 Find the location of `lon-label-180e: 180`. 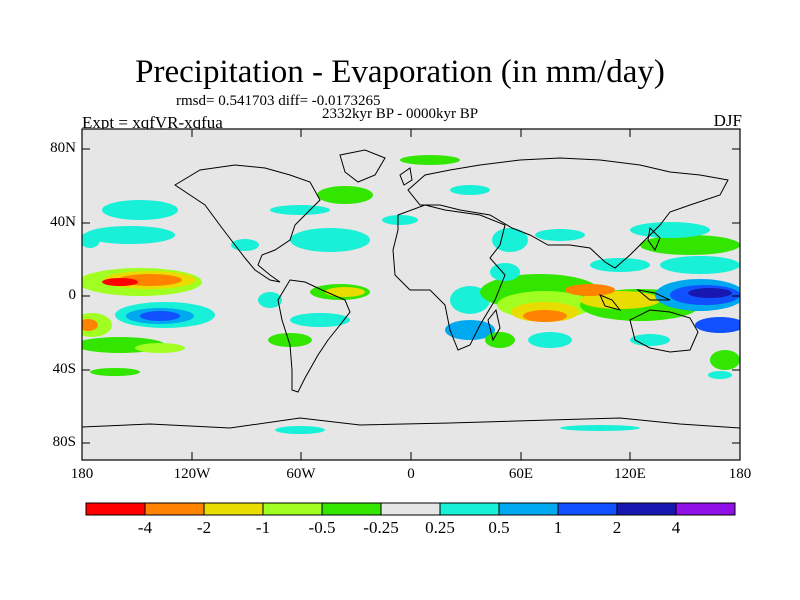

lon-label-180e: 180 is located at coordinates (740, 474).